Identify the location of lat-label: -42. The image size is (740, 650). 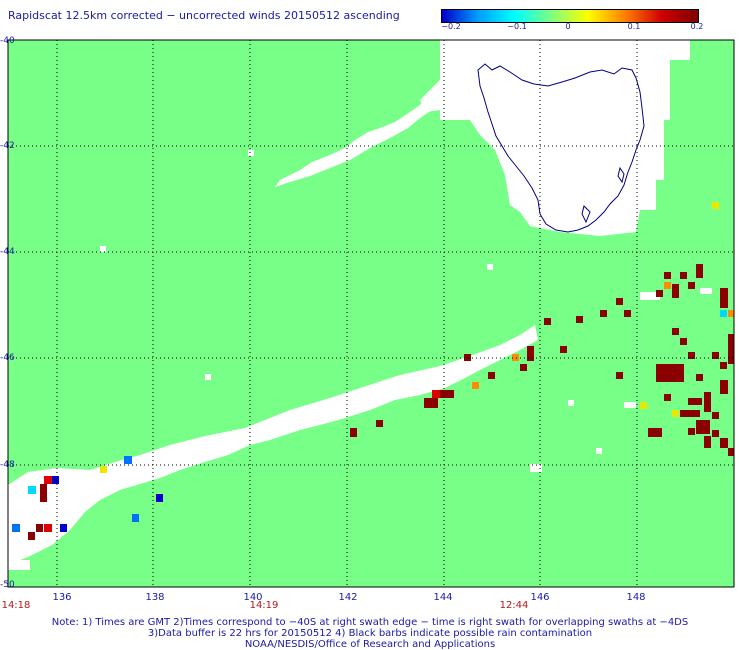
(7, 146).